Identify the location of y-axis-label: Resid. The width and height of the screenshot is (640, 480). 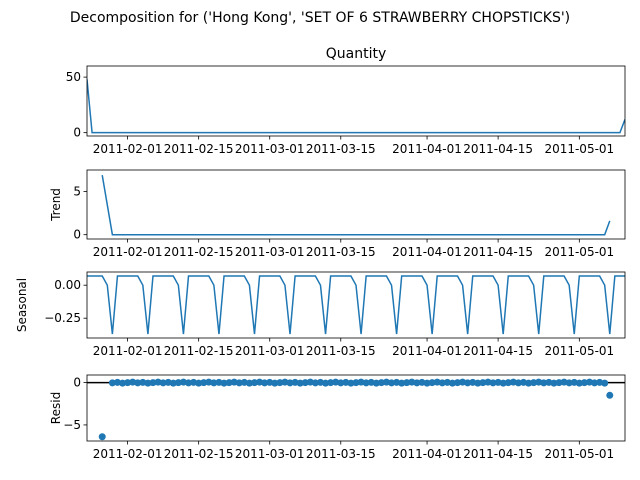
(56, 408).